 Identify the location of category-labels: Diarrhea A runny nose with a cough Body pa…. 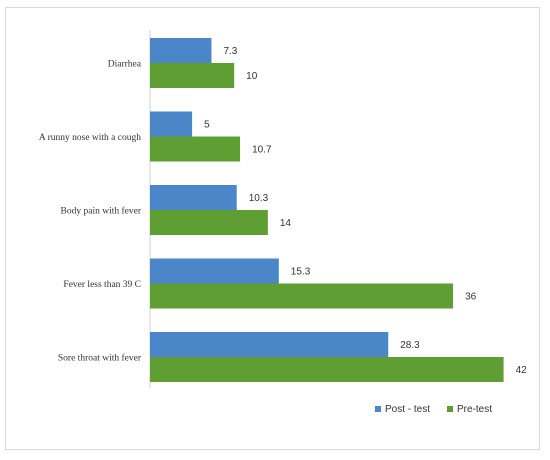
(90, 212).